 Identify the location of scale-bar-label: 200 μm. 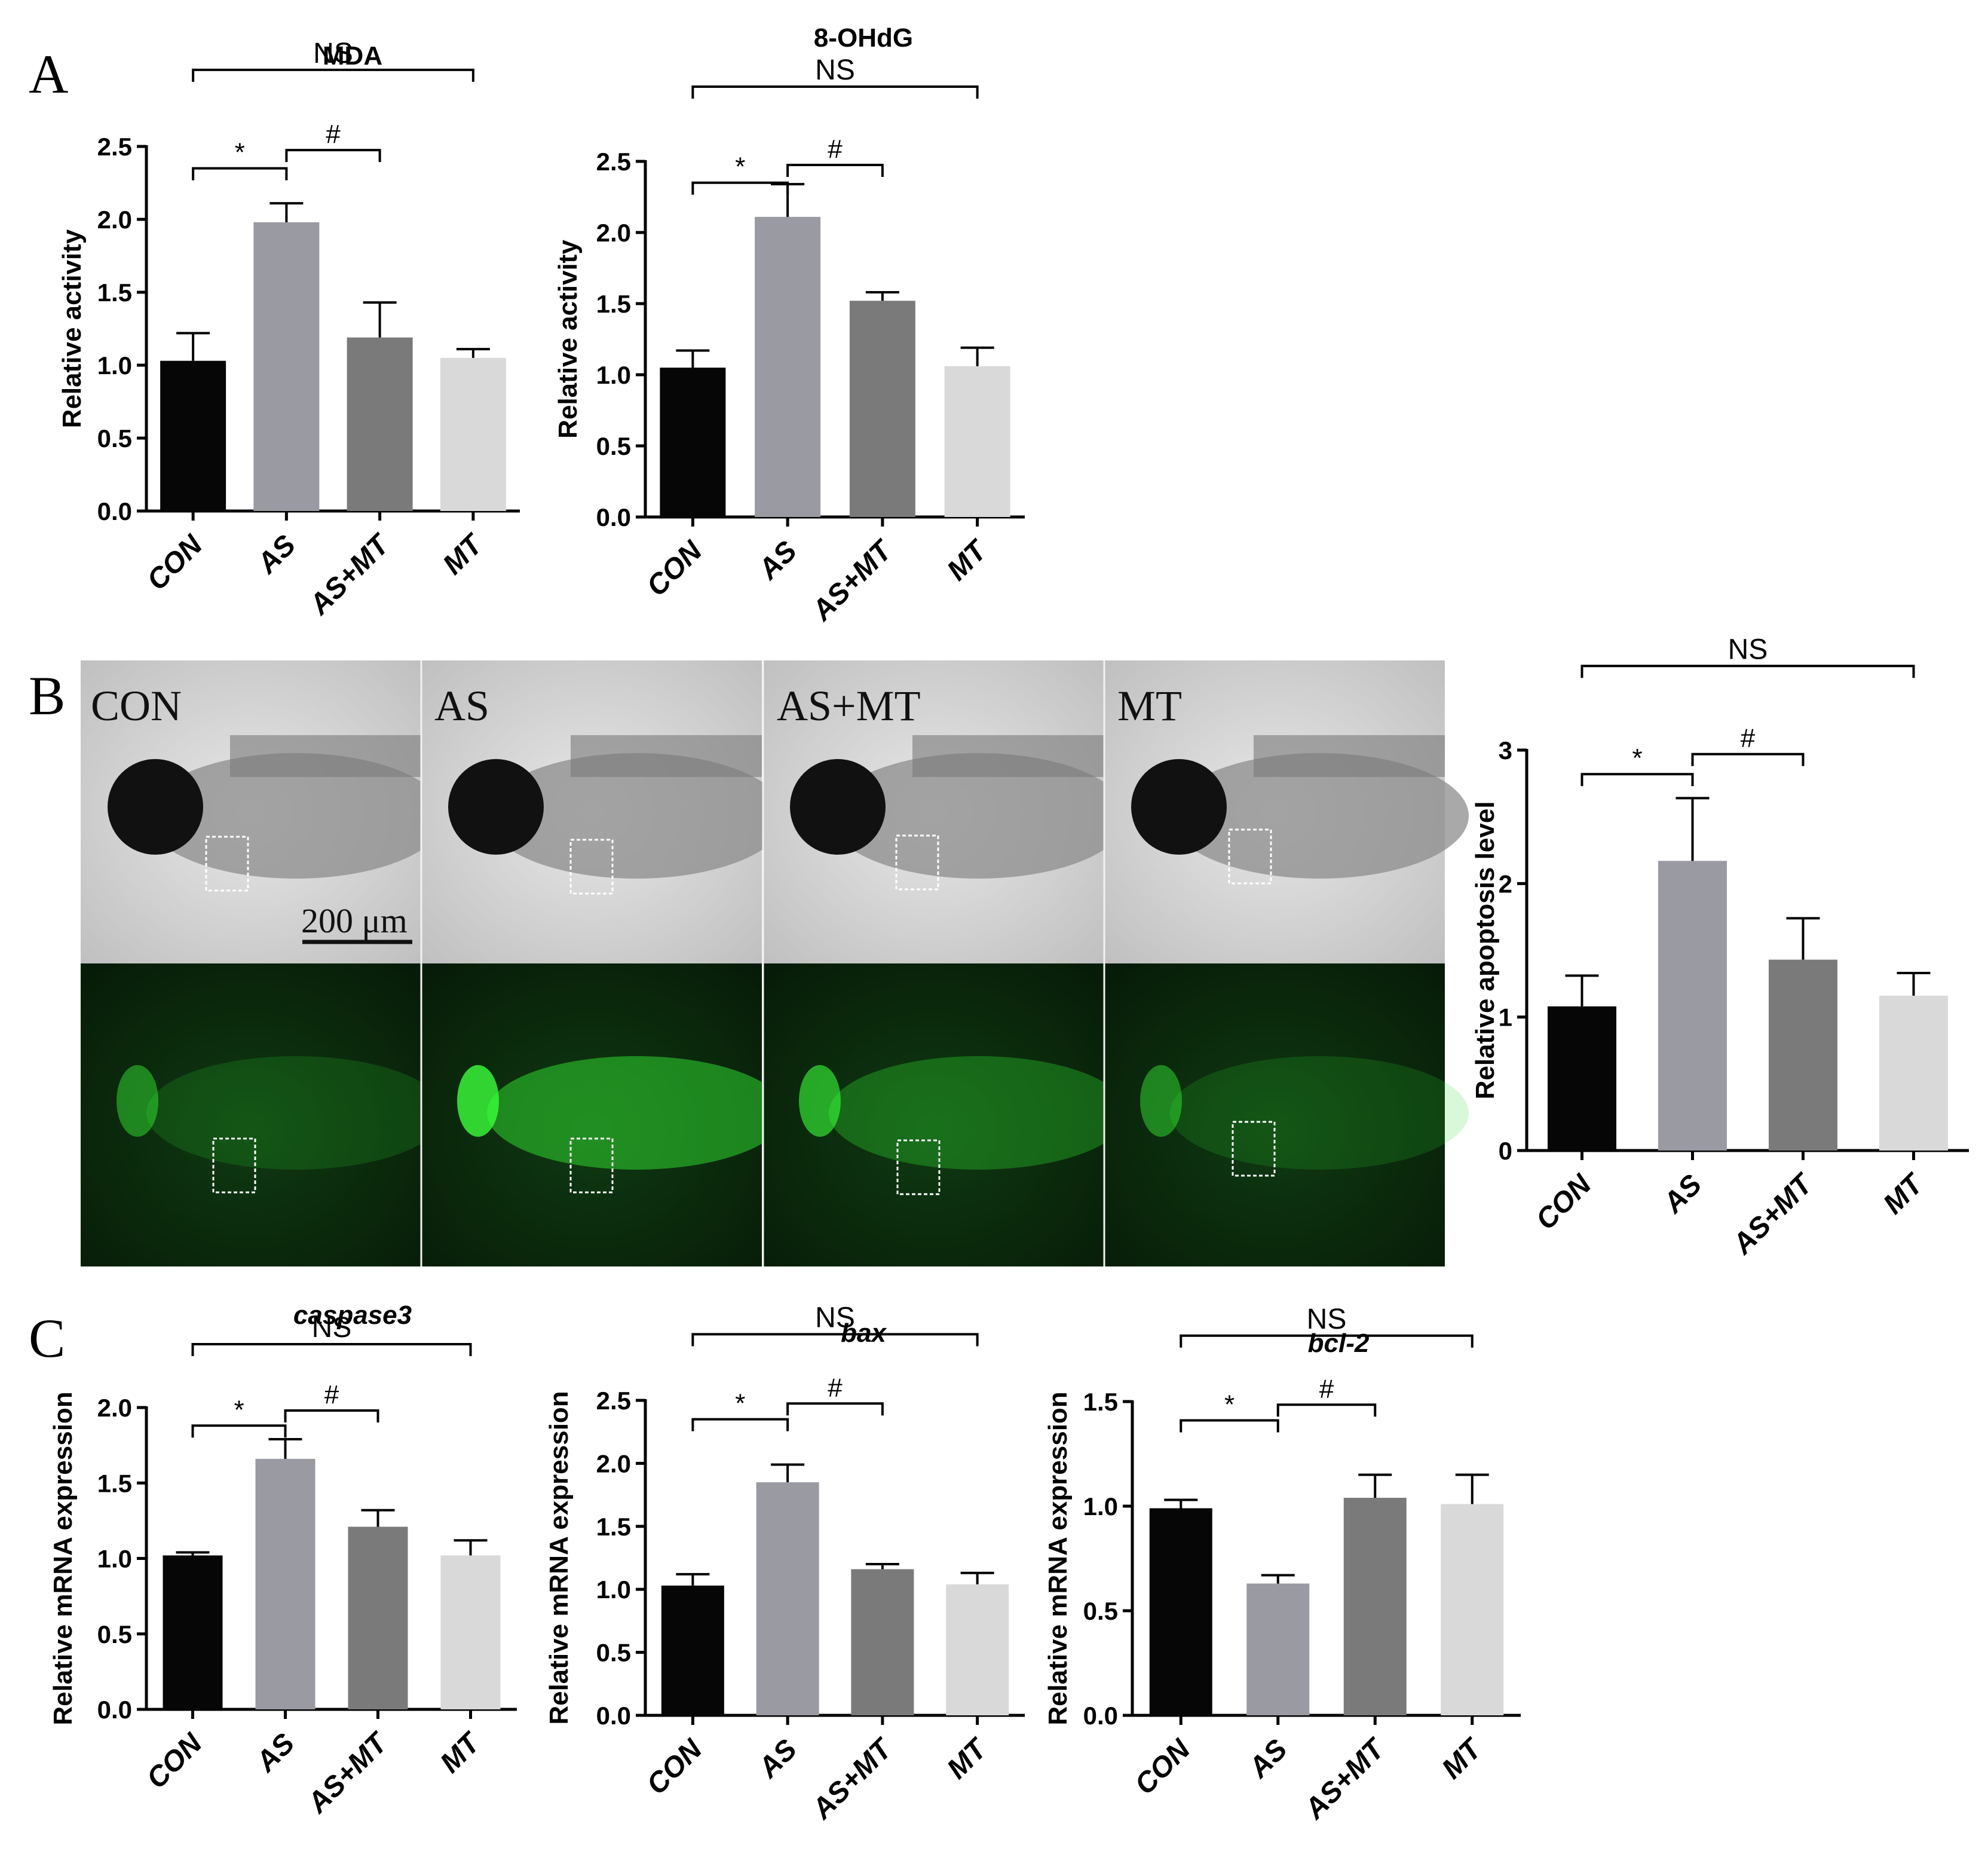
(354, 920).